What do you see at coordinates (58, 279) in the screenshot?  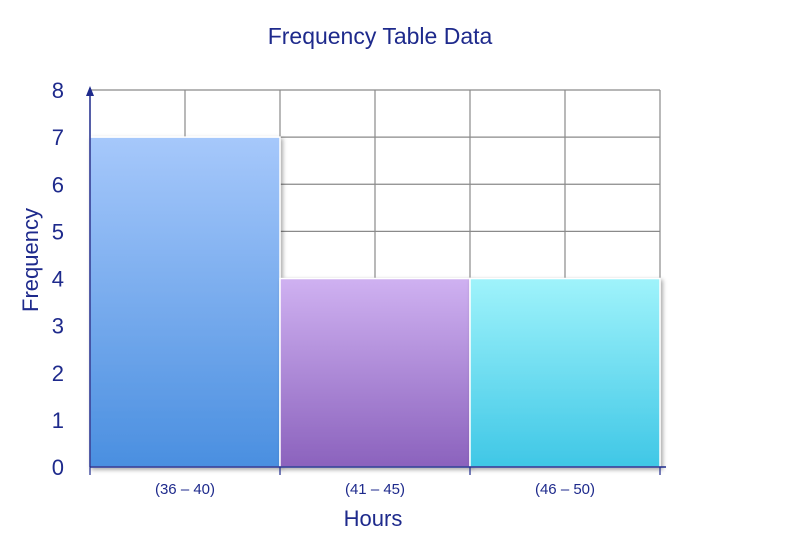 I see `y-tick-label: 4` at bounding box center [58, 279].